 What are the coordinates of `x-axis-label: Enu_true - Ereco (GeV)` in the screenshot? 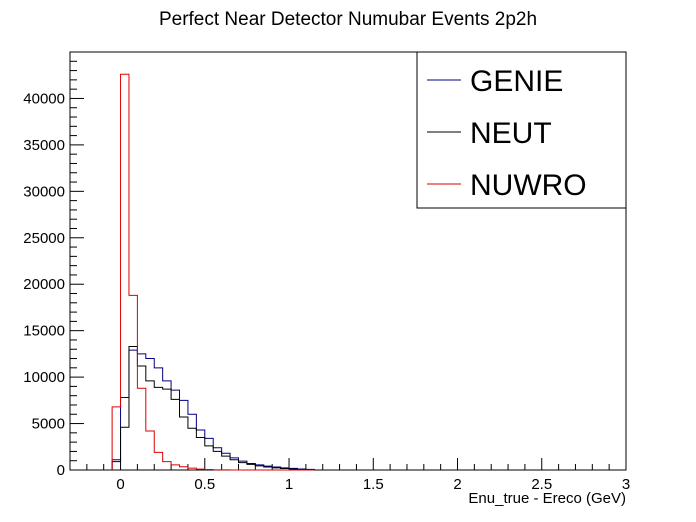 It's located at (547, 498).